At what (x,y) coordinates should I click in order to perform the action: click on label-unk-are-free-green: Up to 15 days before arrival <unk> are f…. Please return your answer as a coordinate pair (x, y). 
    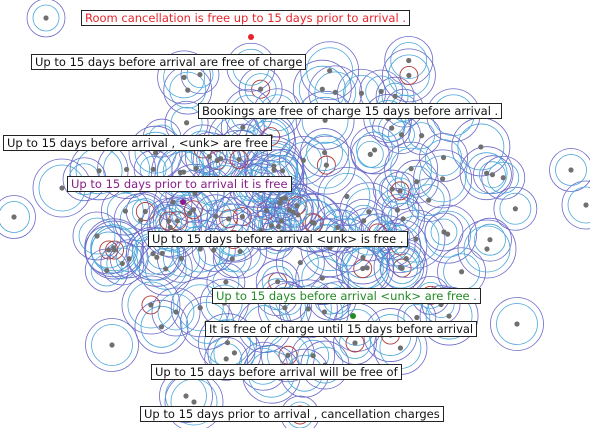
    Looking at the image, I should click on (346, 296).